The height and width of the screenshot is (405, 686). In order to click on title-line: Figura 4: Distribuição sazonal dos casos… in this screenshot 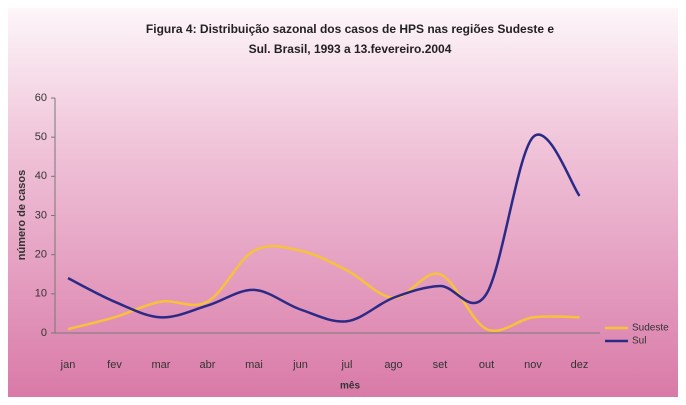, I will do `click(350, 29)`.